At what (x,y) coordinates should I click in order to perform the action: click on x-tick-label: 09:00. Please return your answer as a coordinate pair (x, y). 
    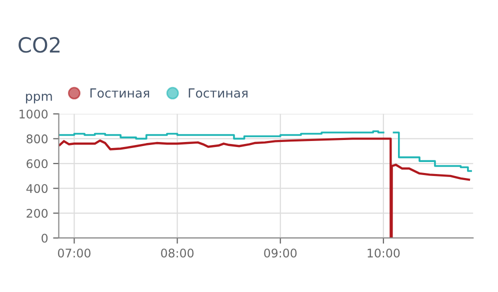
    Looking at the image, I should click on (280, 253).